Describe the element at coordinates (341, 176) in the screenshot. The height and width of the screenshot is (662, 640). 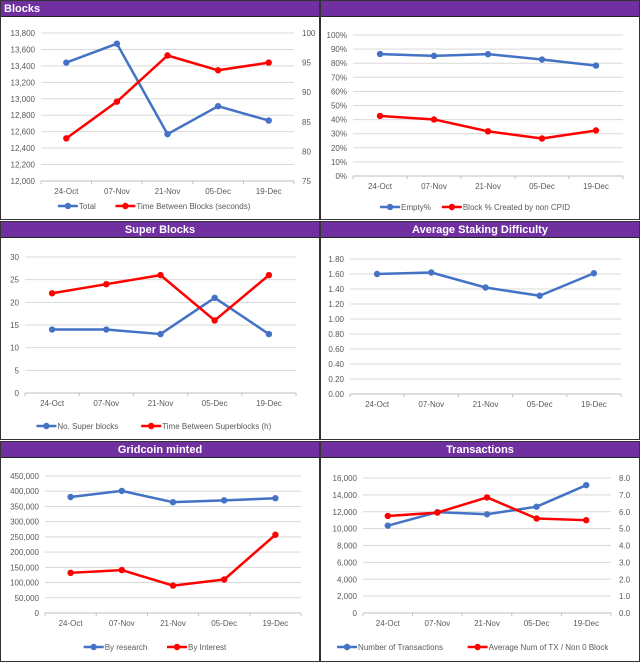
I see `y-tick-label: 0%` at that location.